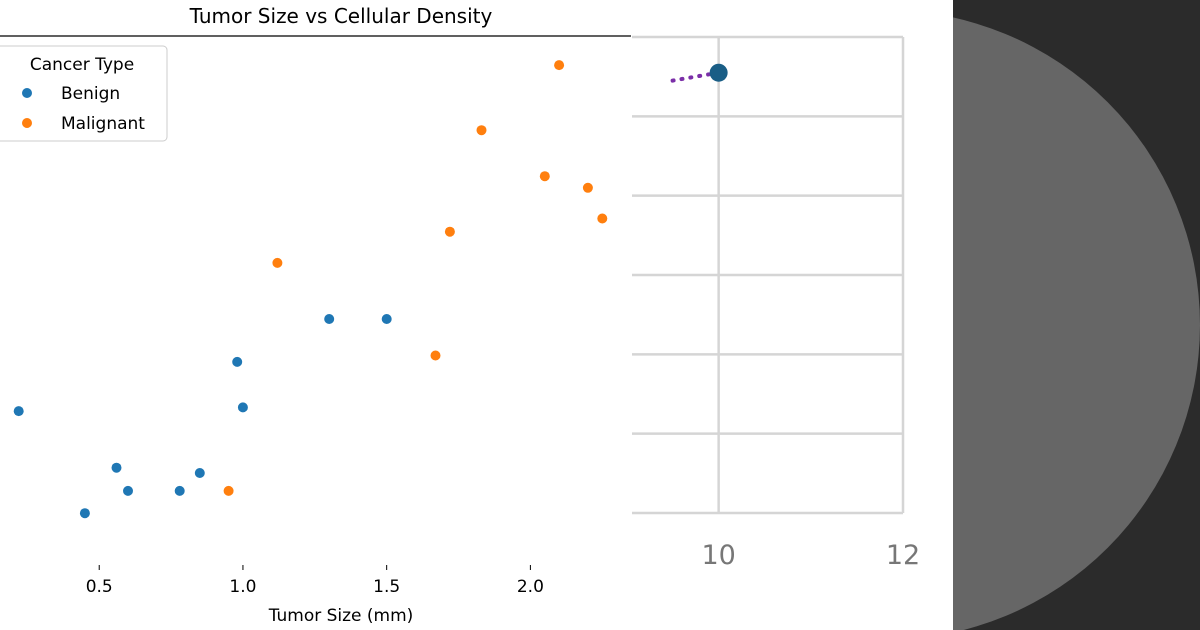 The width and height of the screenshot is (1200, 630). What do you see at coordinates (27, 93) in the screenshot?
I see `legend-marker-benign` at bounding box center [27, 93].